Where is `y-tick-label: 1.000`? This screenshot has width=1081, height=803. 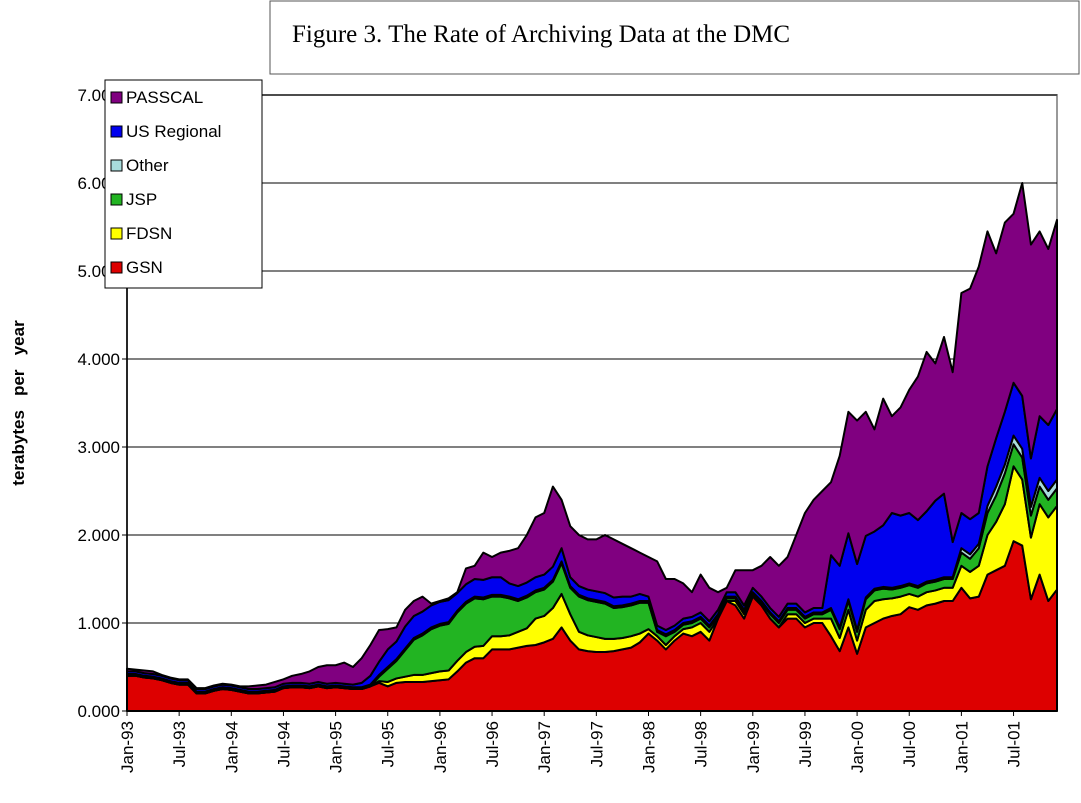 y-tick-label: 1.000 is located at coordinates (98, 623).